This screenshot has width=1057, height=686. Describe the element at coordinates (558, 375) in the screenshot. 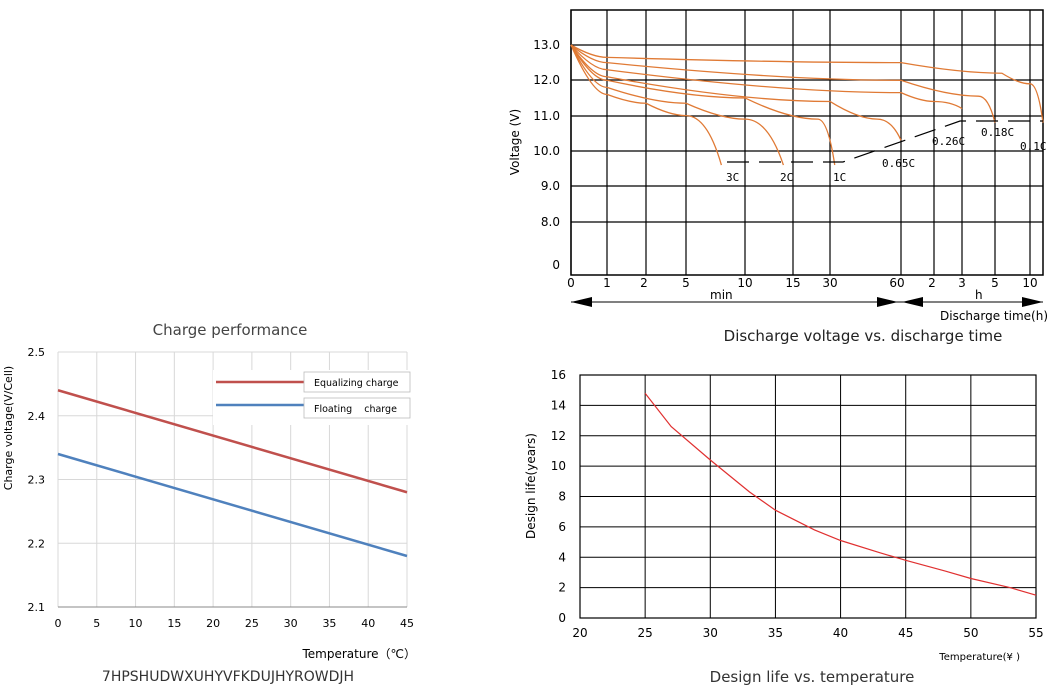

I see `life-y-tick: 16` at that location.